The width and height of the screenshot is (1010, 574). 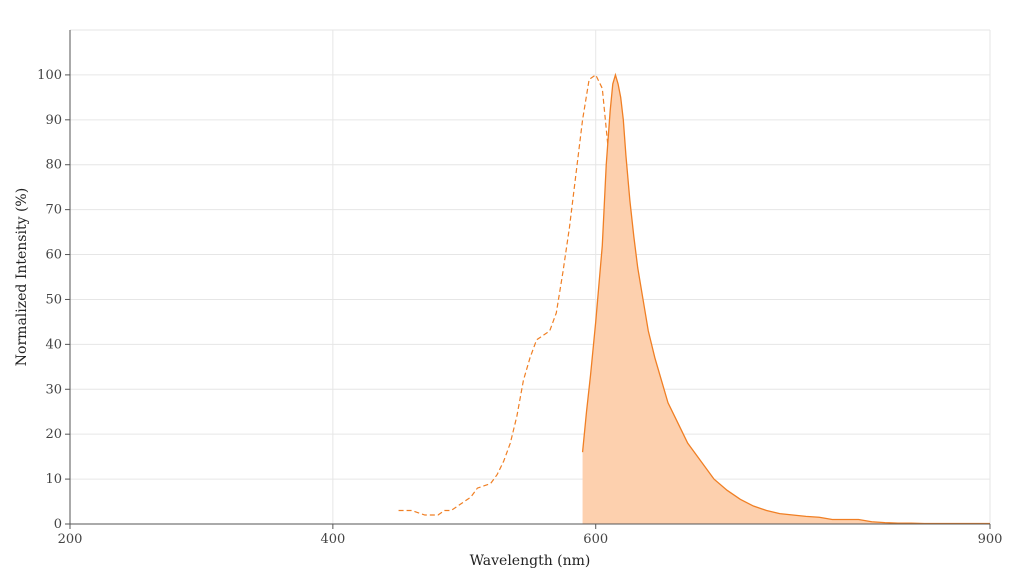 What do you see at coordinates (49, 75) in the screenshot?
I see `y-tick-label: 100` at bounding box center [49, 75].